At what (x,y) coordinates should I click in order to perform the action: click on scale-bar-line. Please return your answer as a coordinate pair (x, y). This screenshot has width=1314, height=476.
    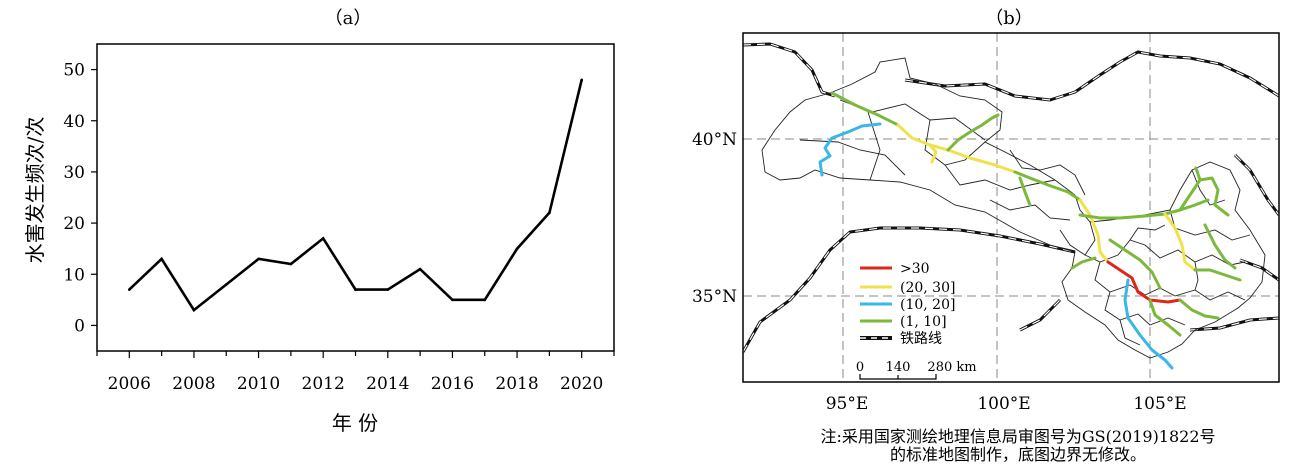
    Looking at the image, I should click on (898, 377).